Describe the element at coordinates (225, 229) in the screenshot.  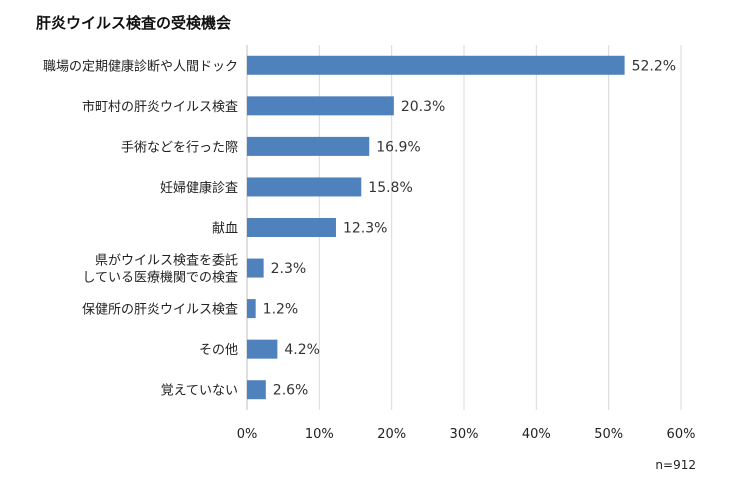
I see `category-label: 献血` at that location.